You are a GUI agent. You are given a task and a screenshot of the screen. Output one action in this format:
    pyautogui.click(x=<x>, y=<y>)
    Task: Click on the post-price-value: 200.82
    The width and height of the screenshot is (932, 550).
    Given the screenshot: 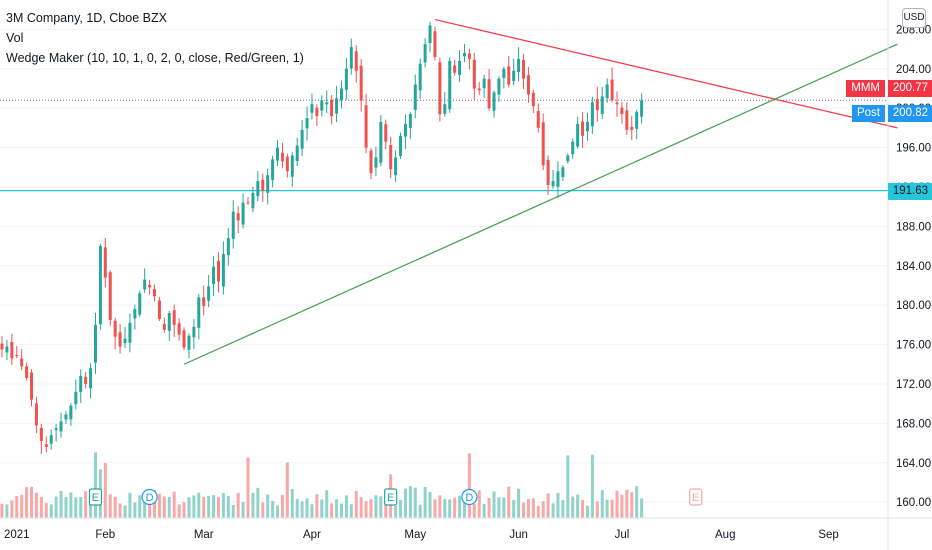 What is the action you would take?
    pyautogui.click(x=910, y=113)
    